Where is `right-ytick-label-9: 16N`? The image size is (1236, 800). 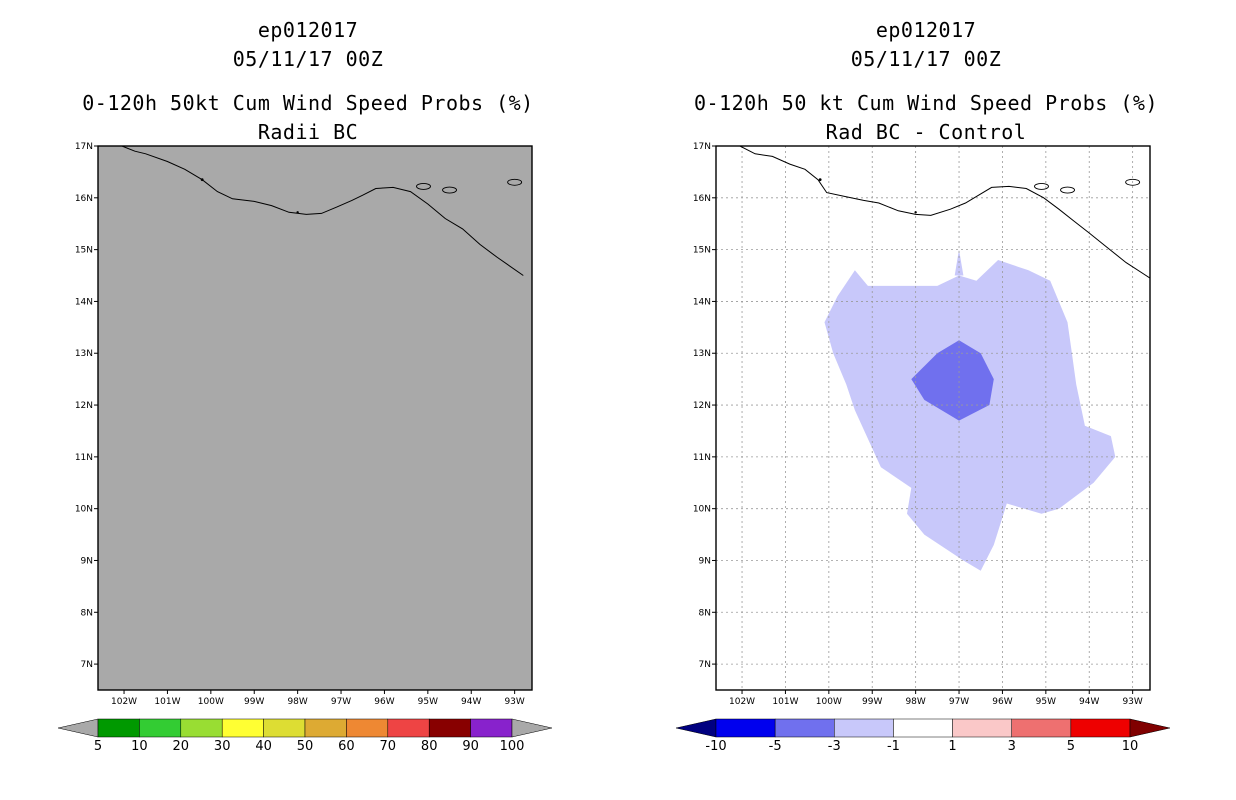
right-ytick-label-9: 16N is located at coordinates (702, 199).